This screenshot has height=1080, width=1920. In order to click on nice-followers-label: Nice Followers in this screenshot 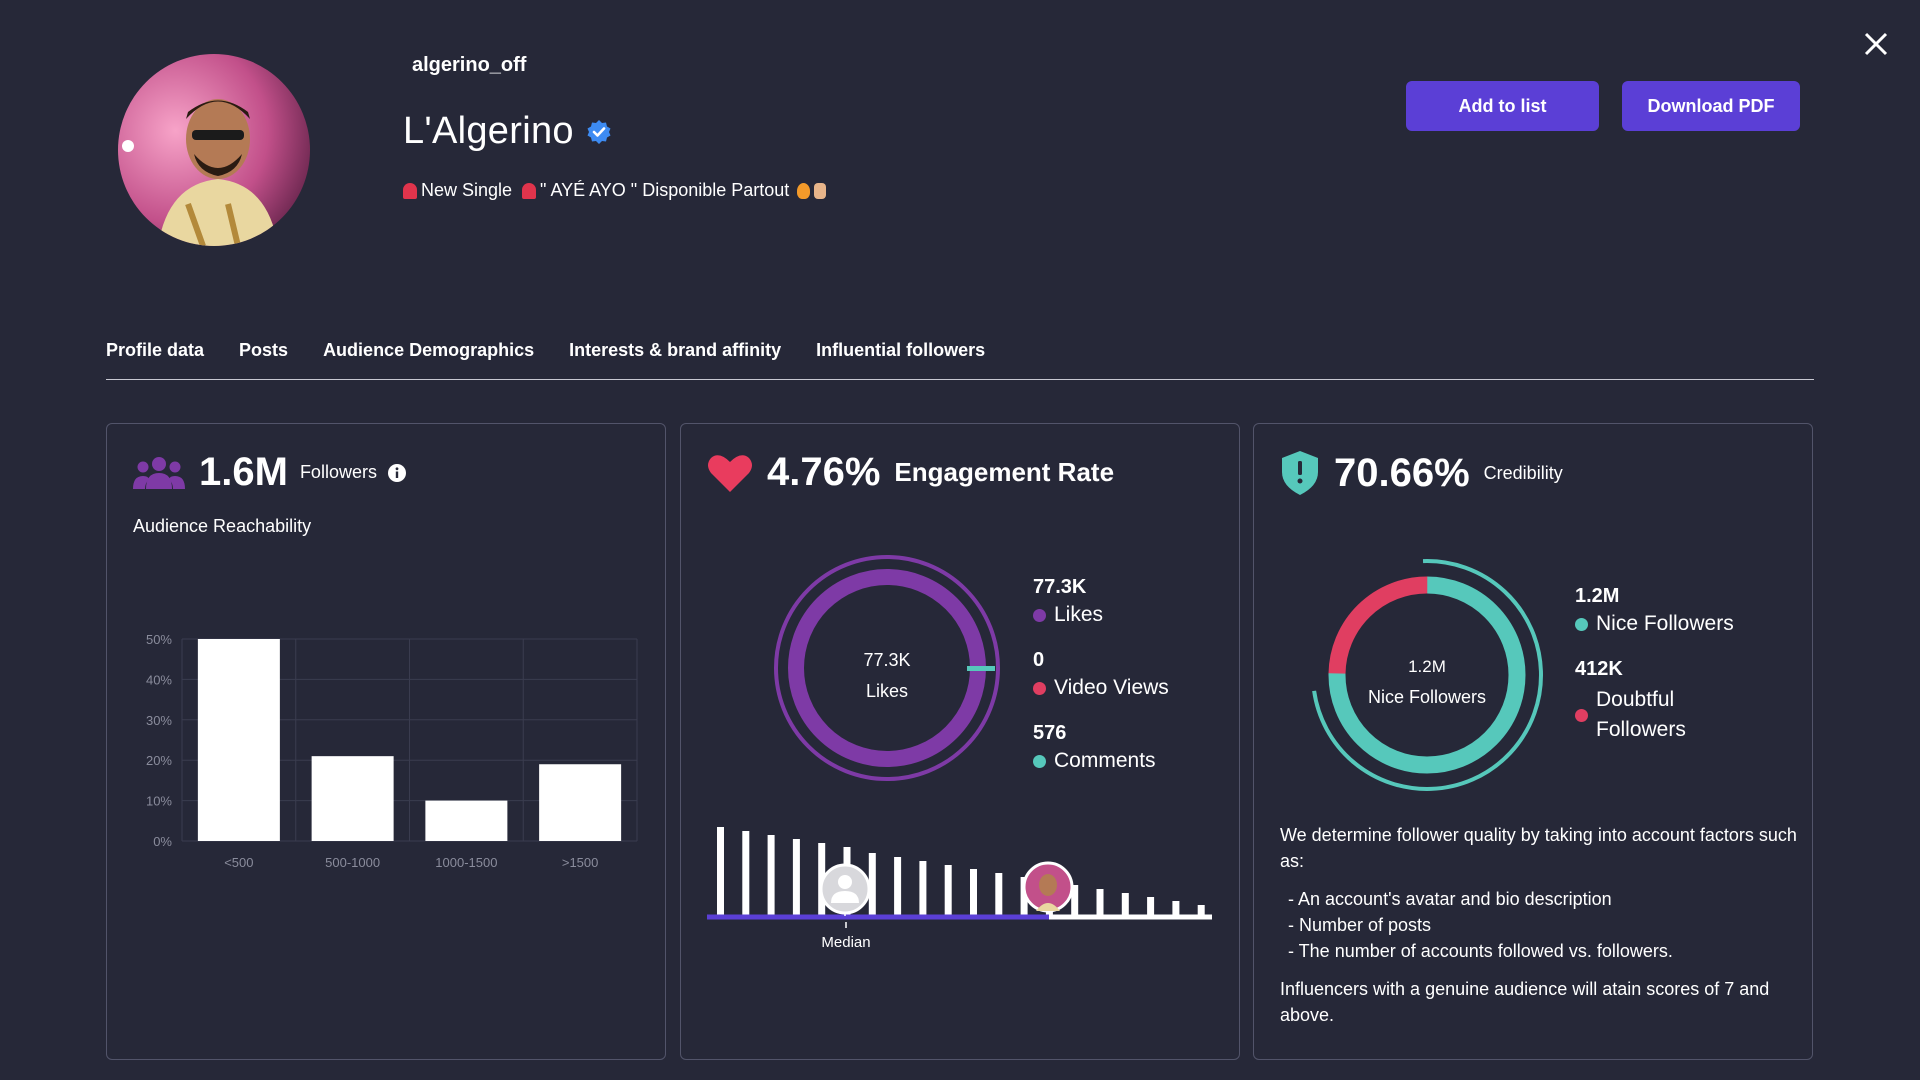, I will do `click(1665, 623)`.